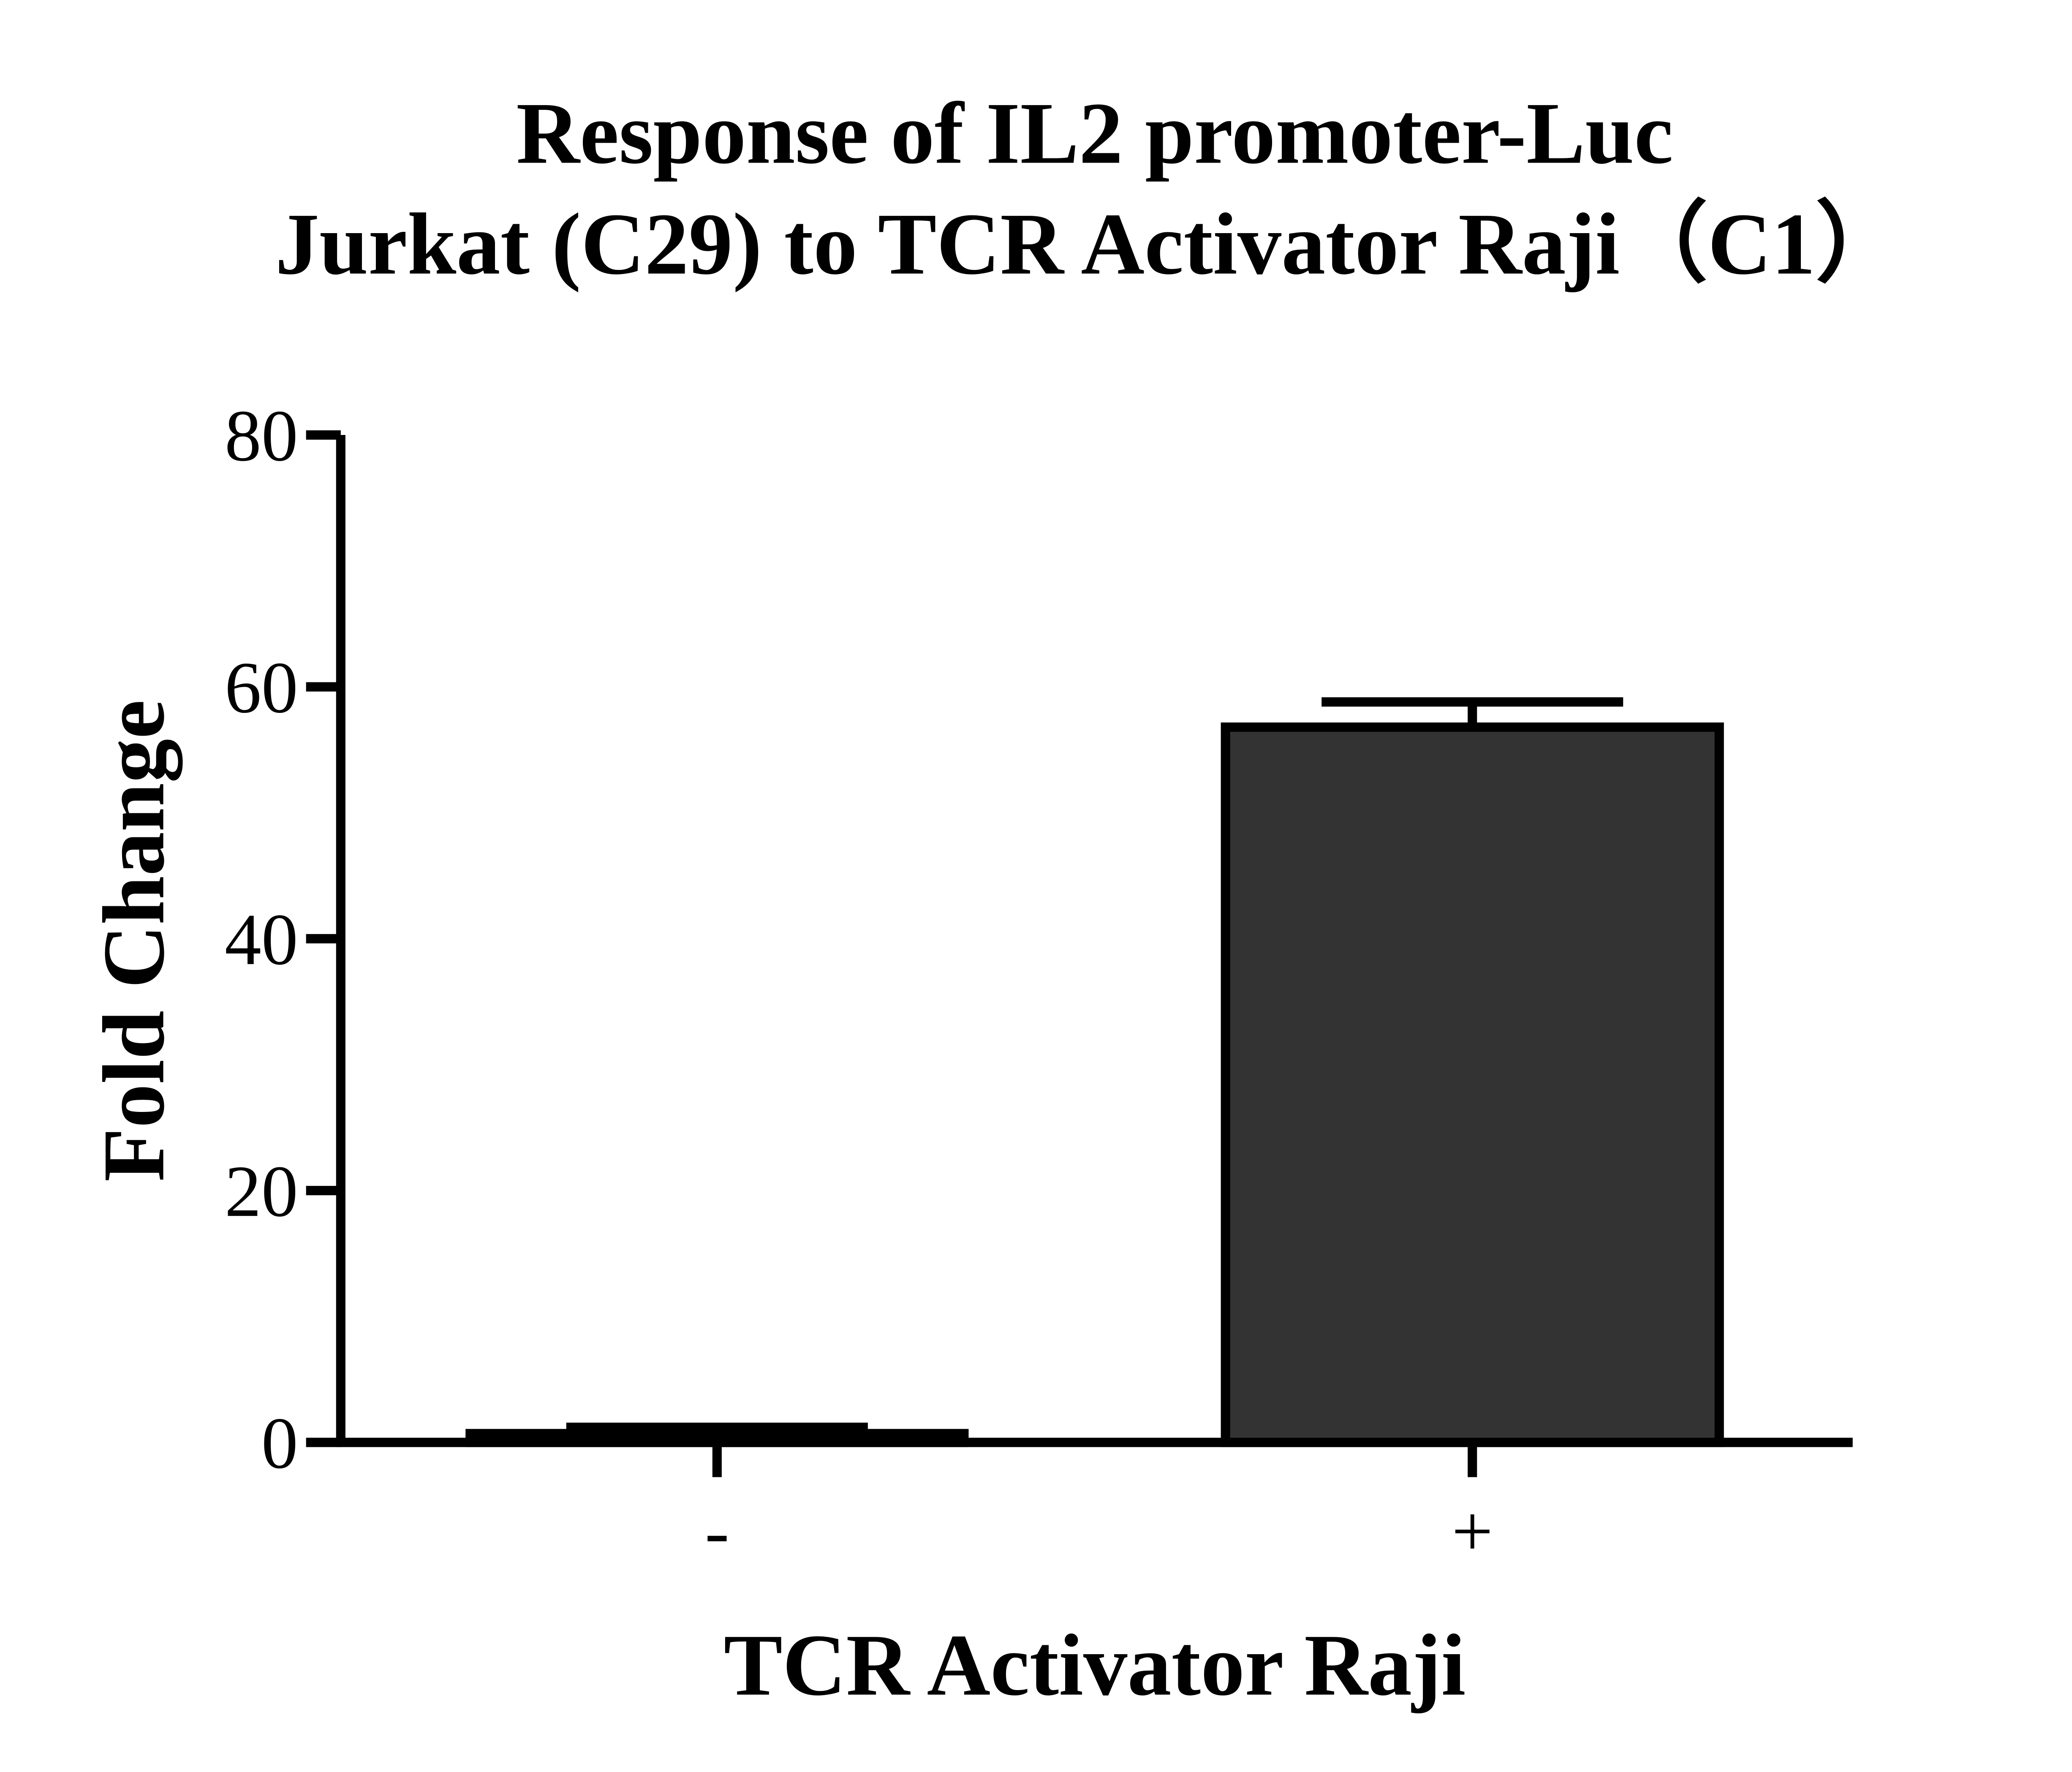 This screenshot has width=2072, height=1772. What do you see at coordinates (261, 435) in the screenshot?
I see `y-tick-label: 80` at bounding box center [261, 435].